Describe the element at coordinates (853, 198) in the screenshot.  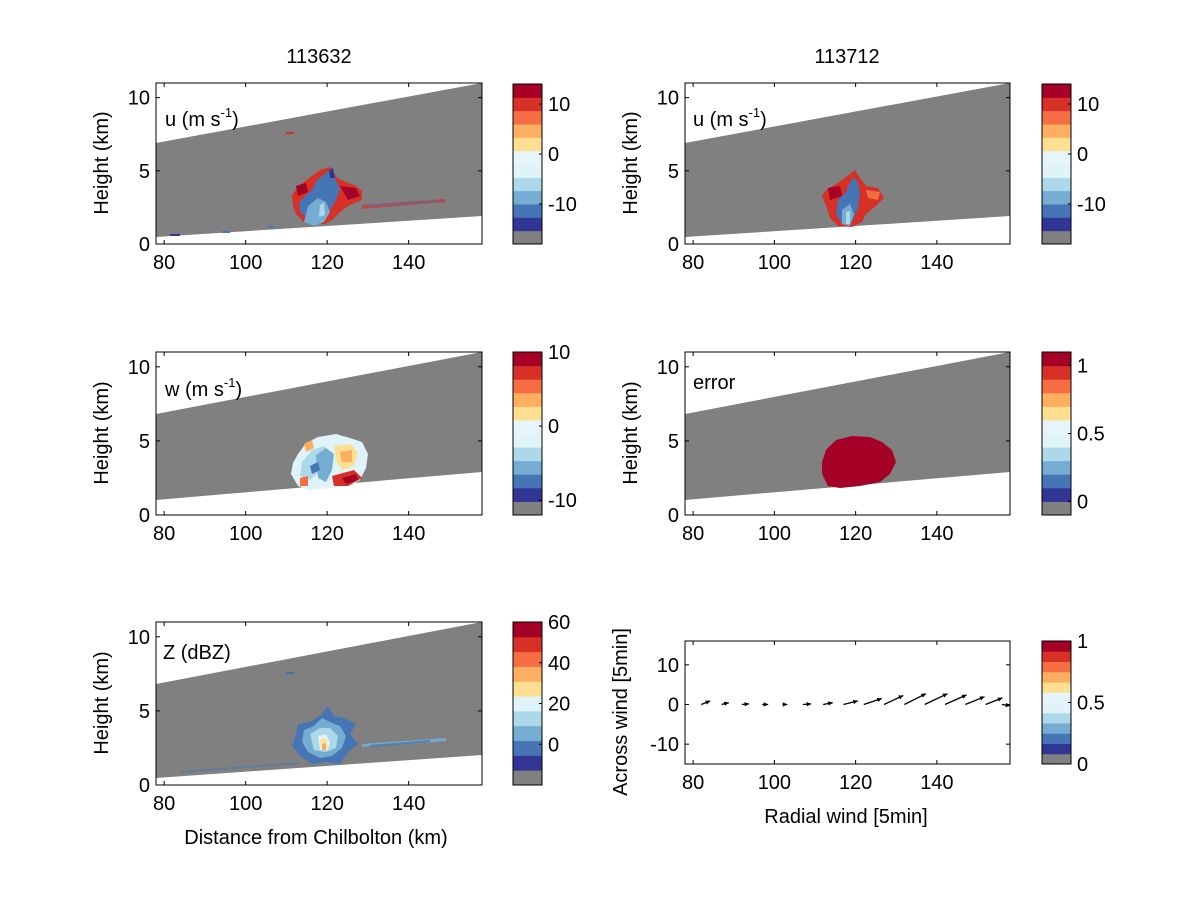
I see `u-field` at that location.